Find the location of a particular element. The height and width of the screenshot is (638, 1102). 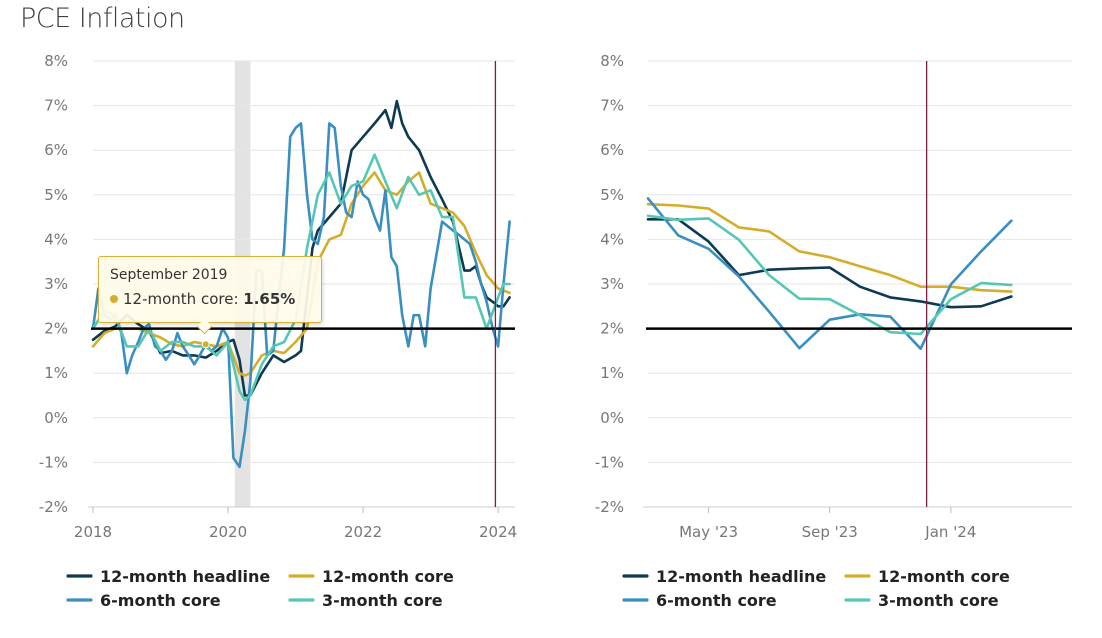

x-tick-label: 2022 is located at coordinates (363, 532).